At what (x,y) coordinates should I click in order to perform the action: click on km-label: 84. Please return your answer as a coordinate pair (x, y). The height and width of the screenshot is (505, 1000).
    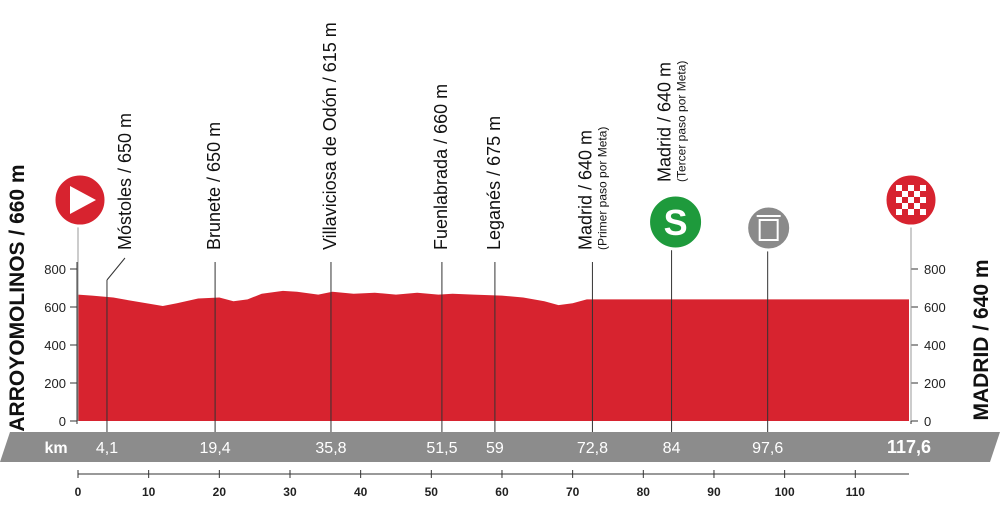
    Looking at the image, I should click on (672, 448).